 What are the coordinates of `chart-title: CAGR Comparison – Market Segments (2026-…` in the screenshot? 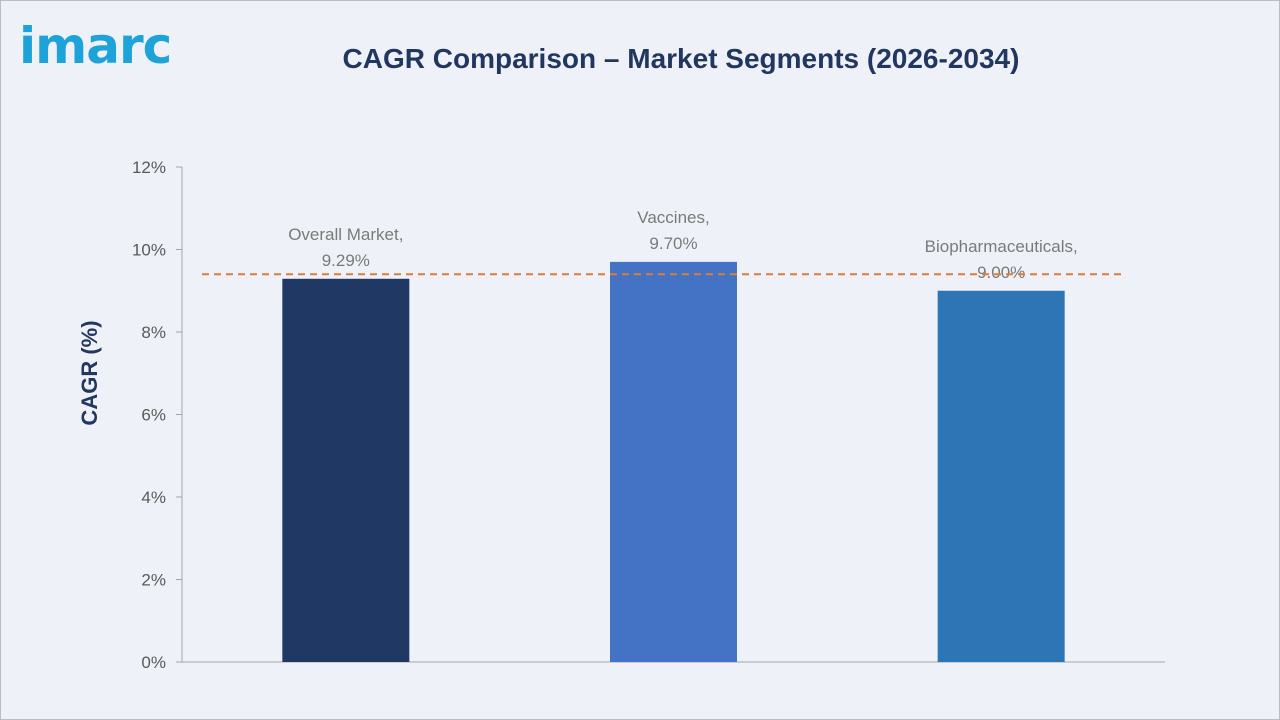 It's located at (681, 58).